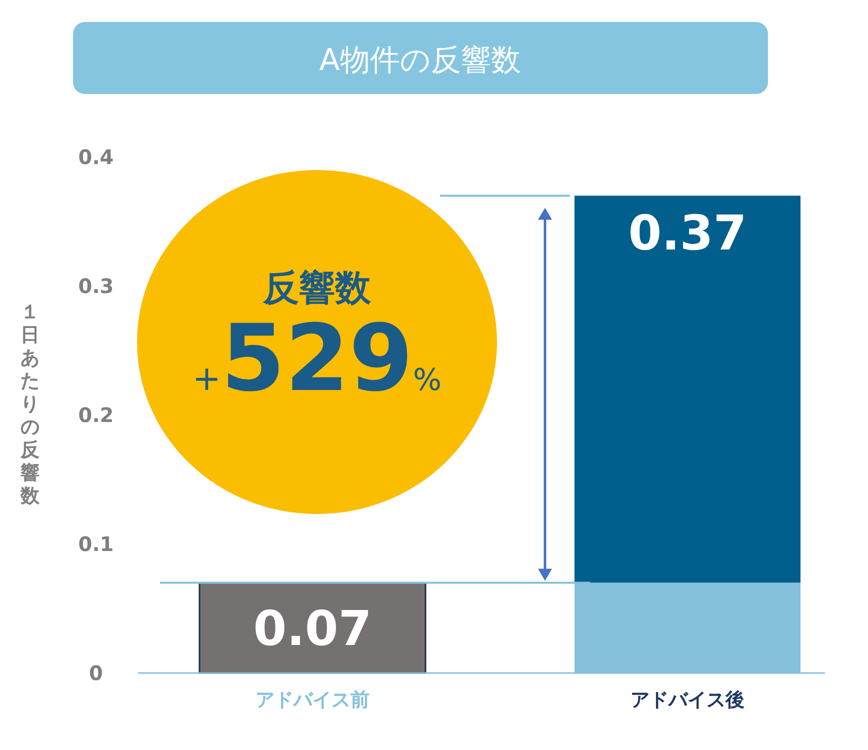 The height and width of the screenshot is (750, 868). What do you see at coordinates (312, 628) in the screenshot?
I see `data-label: 0.07` at bounding box center [312, 628].